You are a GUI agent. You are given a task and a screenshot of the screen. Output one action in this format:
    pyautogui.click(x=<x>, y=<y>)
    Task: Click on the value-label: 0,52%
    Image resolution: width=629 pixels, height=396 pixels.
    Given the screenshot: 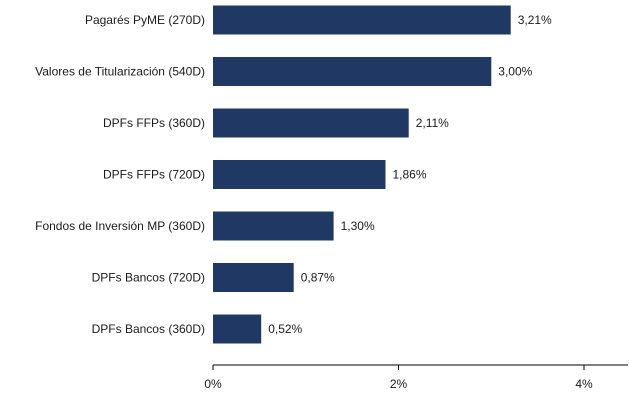 What is the action you would take?
    pyautogui.click(x=285, y=329)
    